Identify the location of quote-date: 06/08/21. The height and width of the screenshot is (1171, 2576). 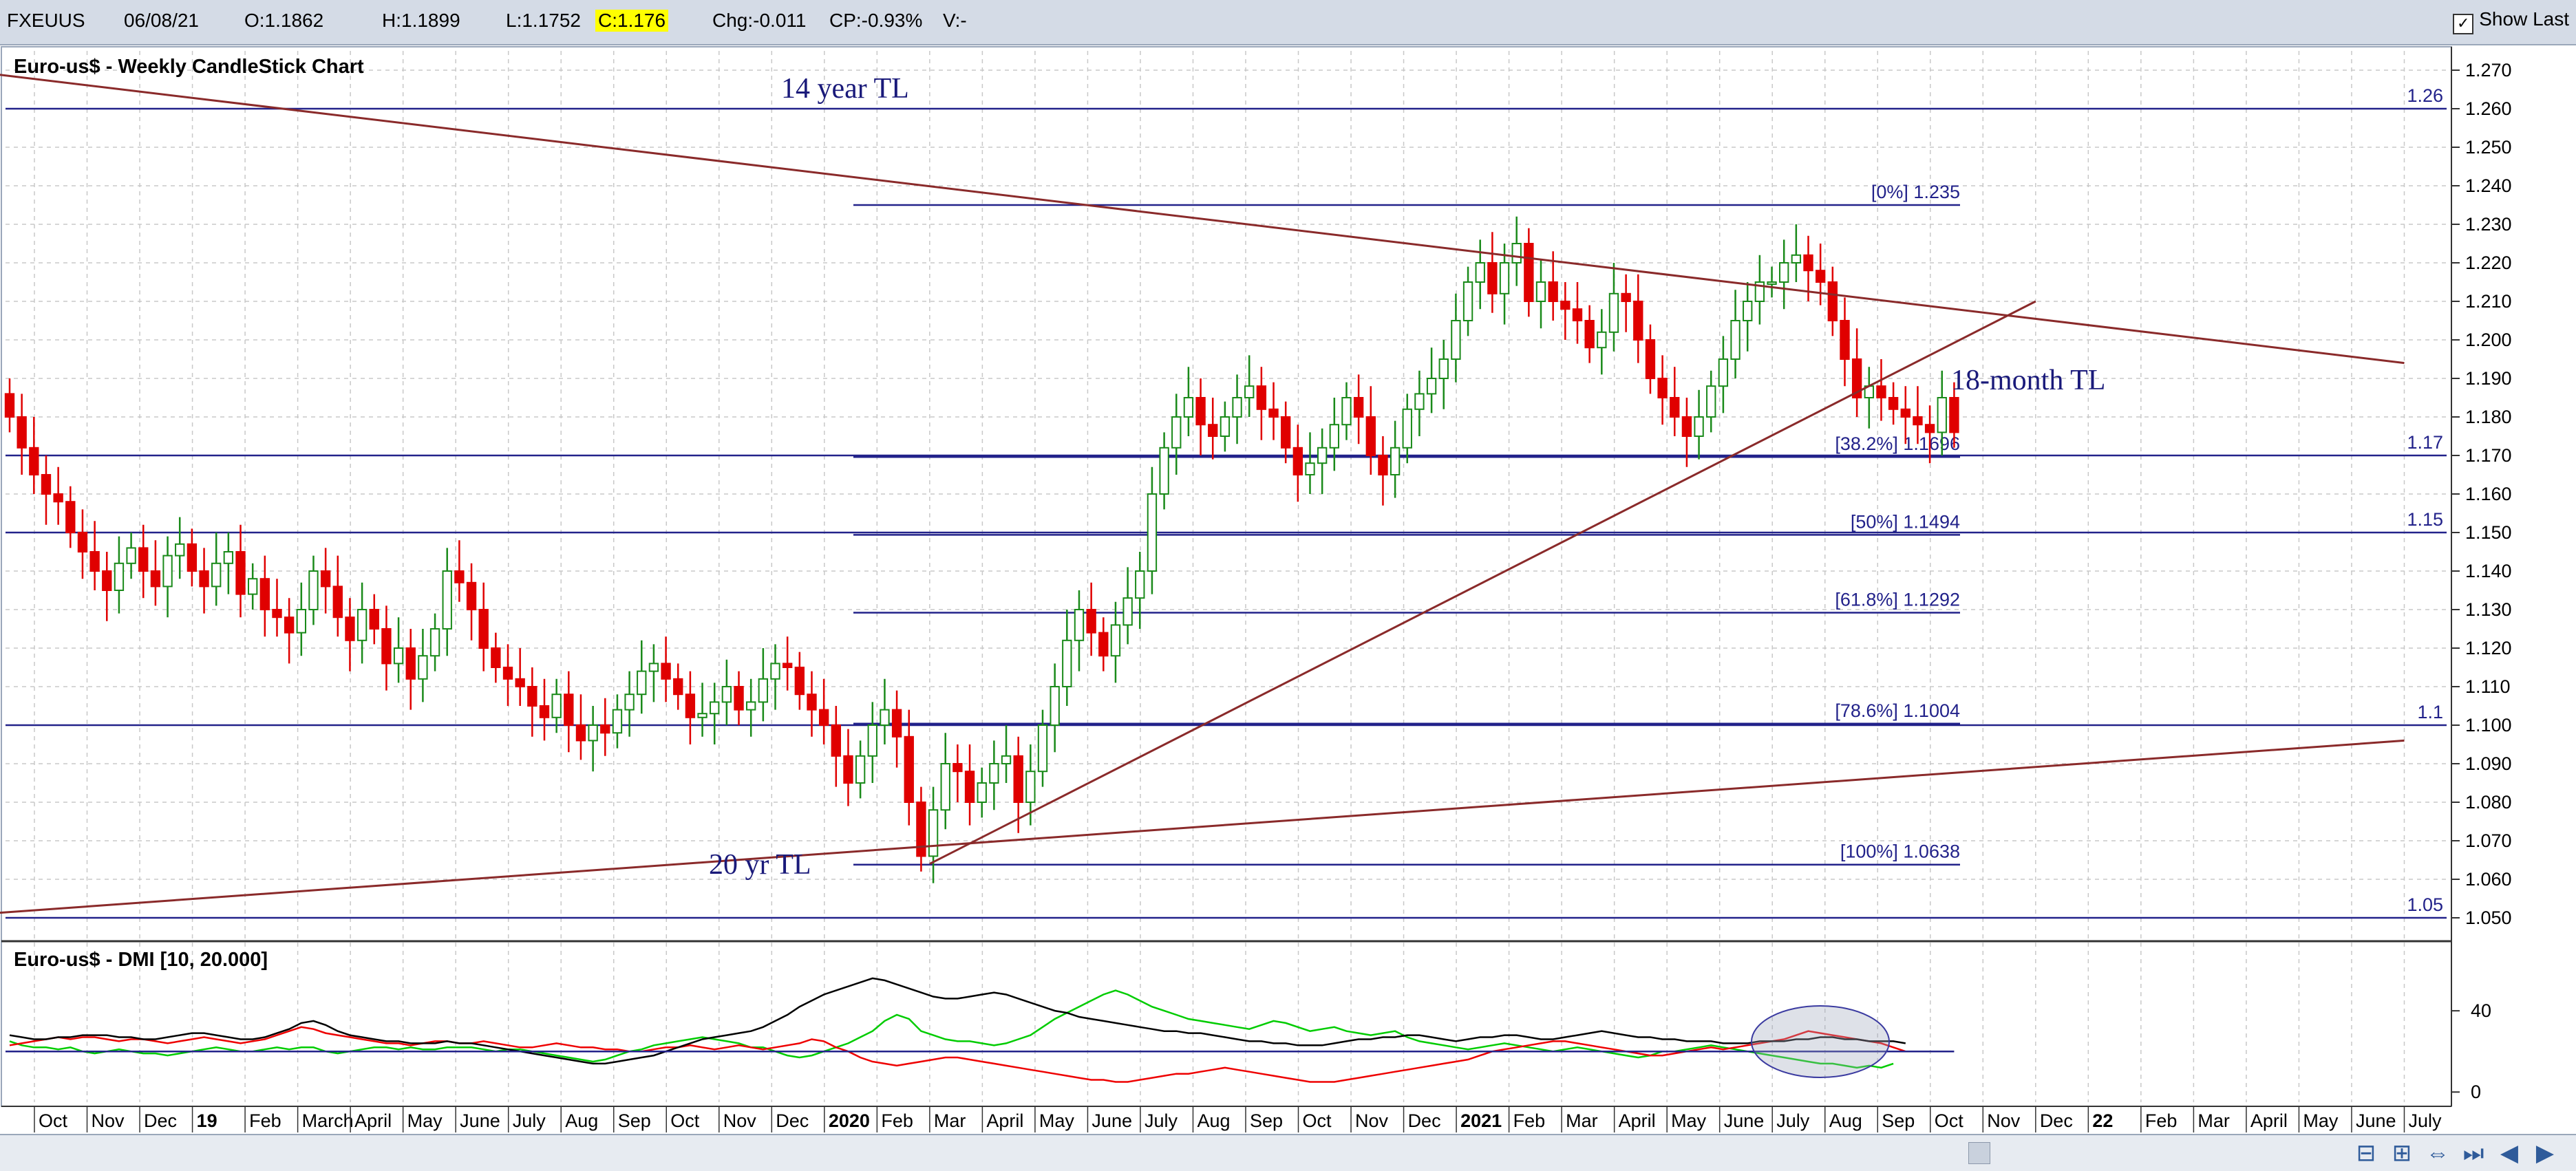
(161, 20).